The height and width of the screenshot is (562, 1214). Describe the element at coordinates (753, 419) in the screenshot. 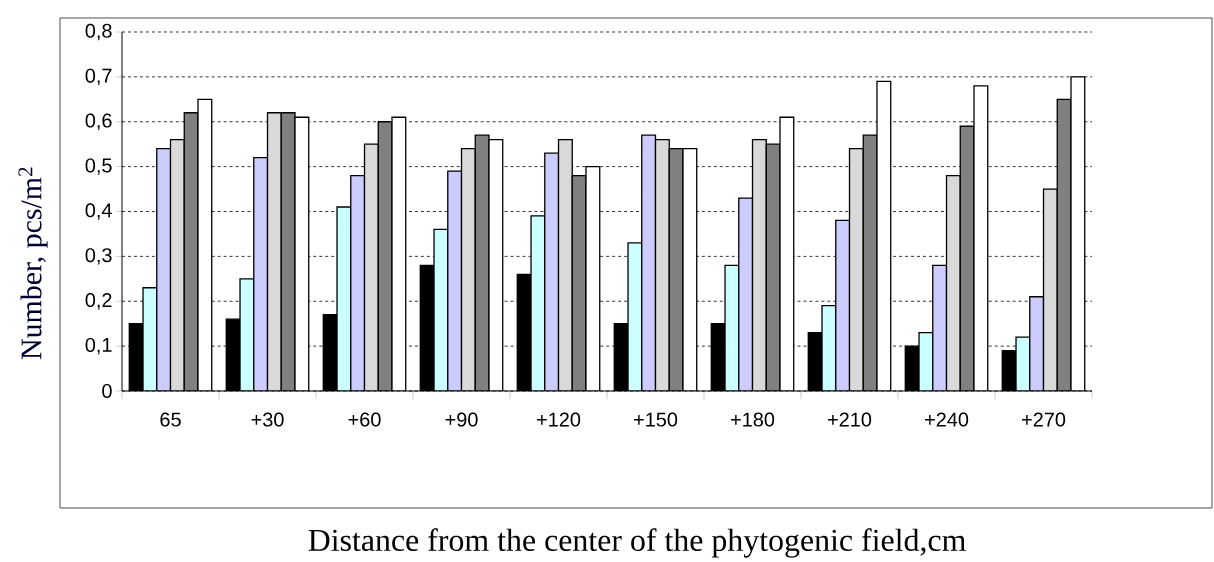

I see `x-tick-label: +180` at that location.